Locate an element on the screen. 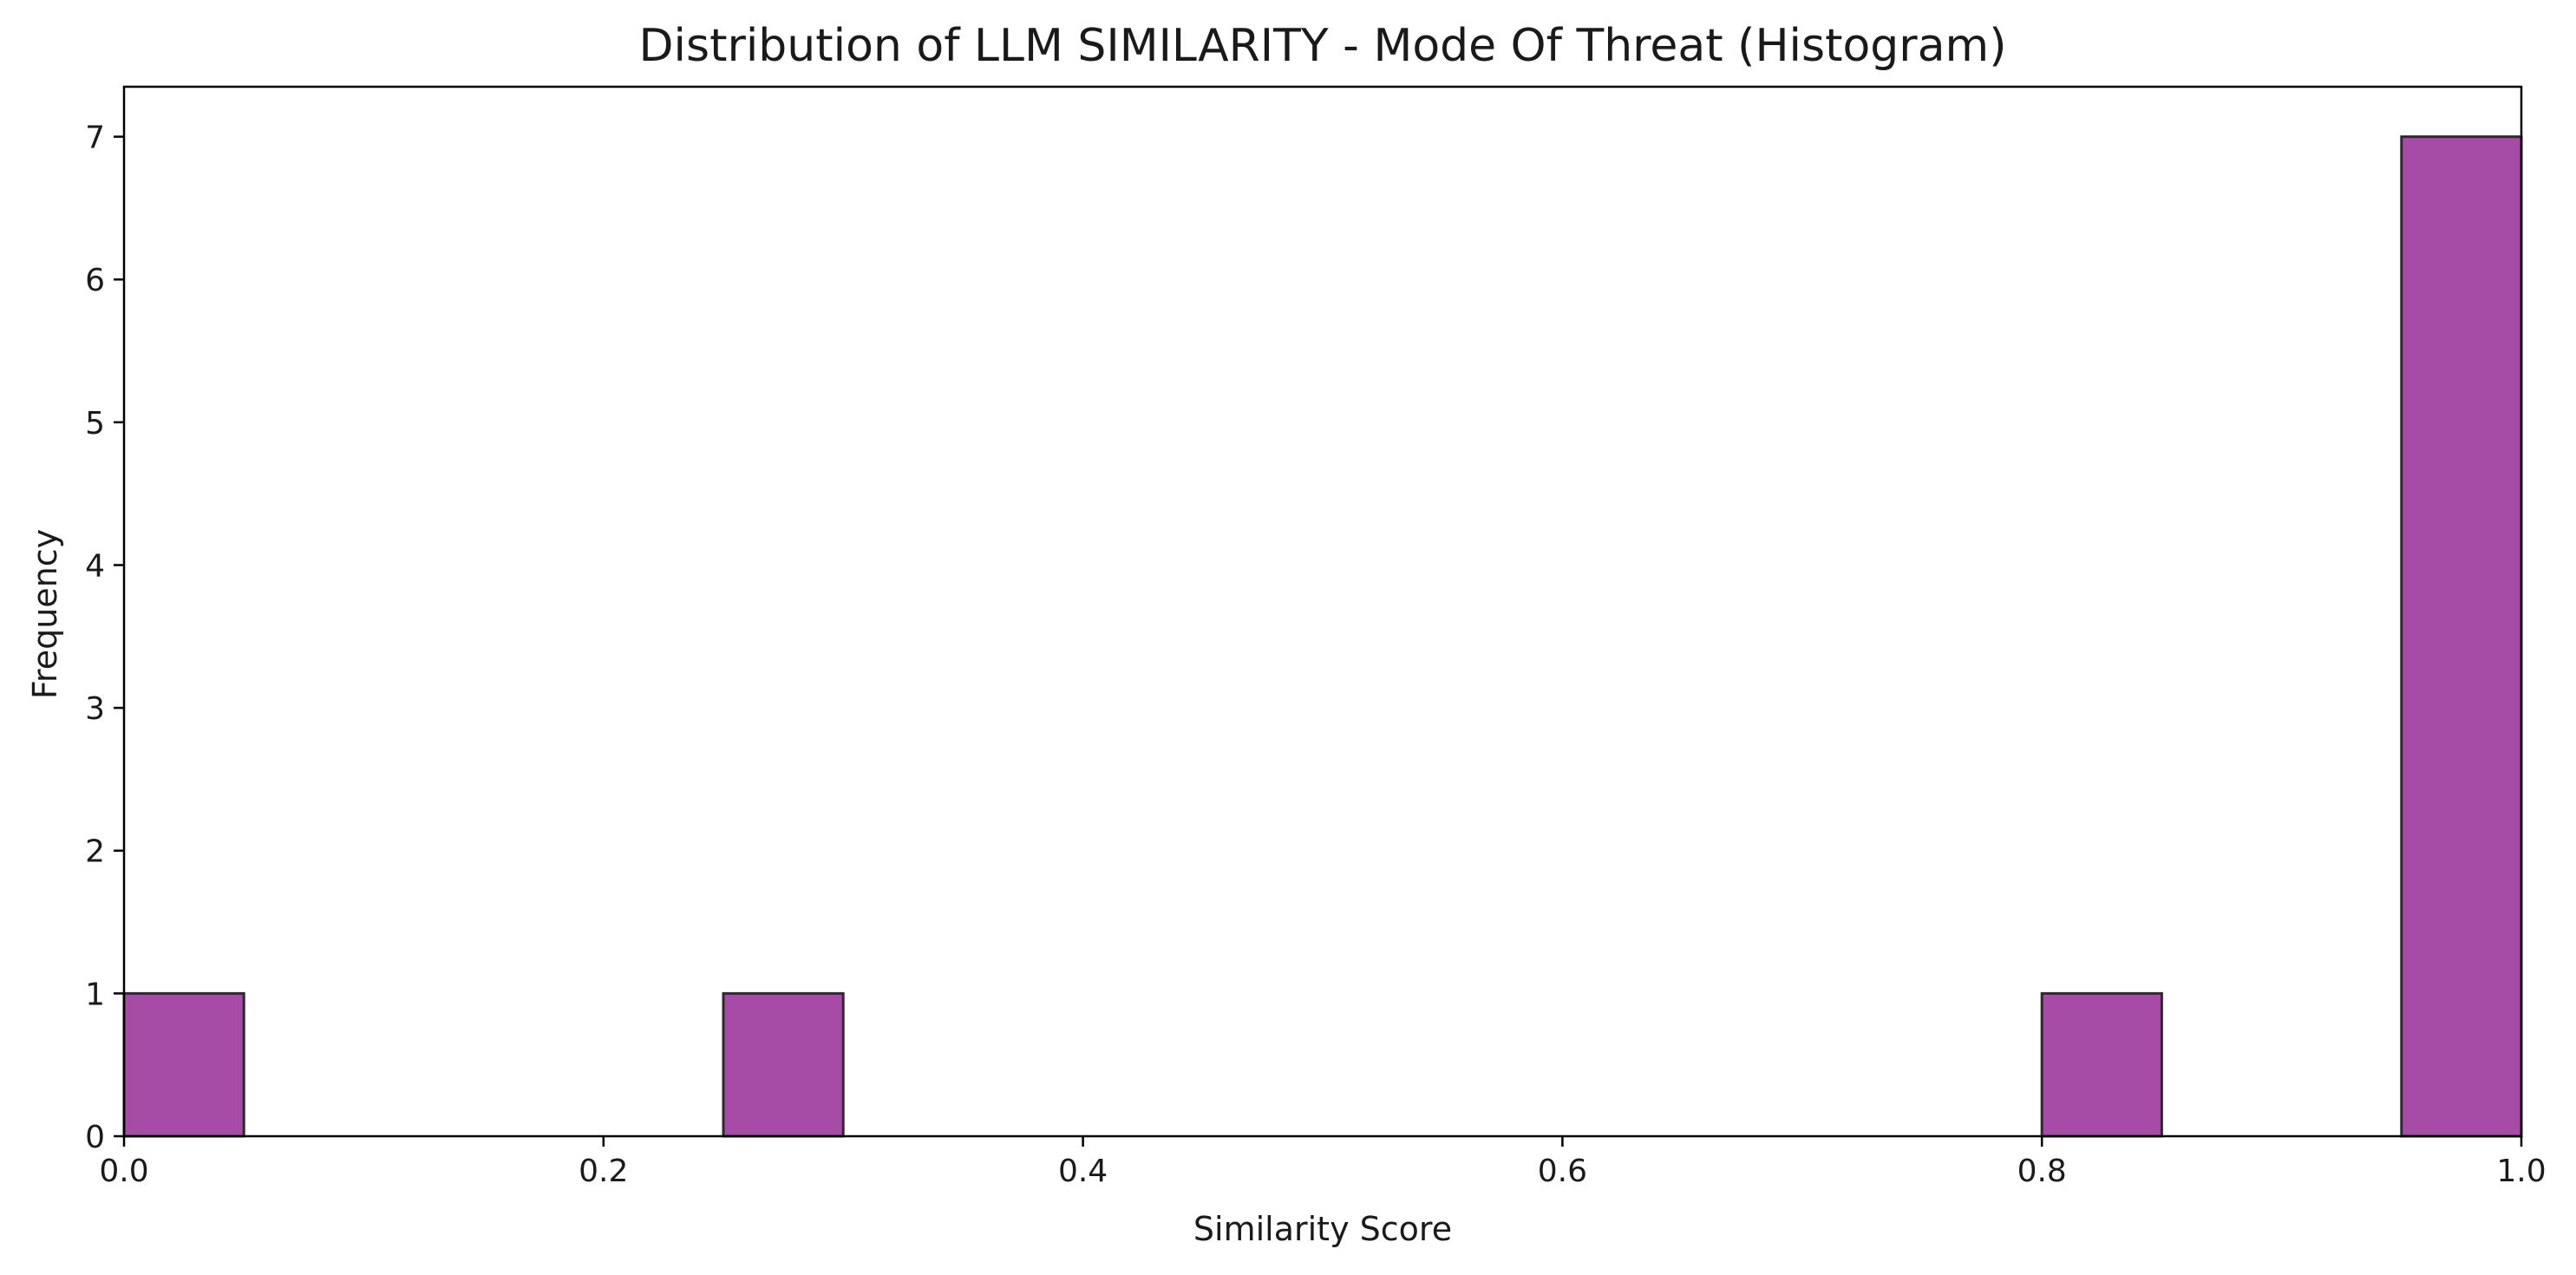 The image size is (2576, 1275). x-axis-label: Similarity Score is located at coordinates (1322, 1229).